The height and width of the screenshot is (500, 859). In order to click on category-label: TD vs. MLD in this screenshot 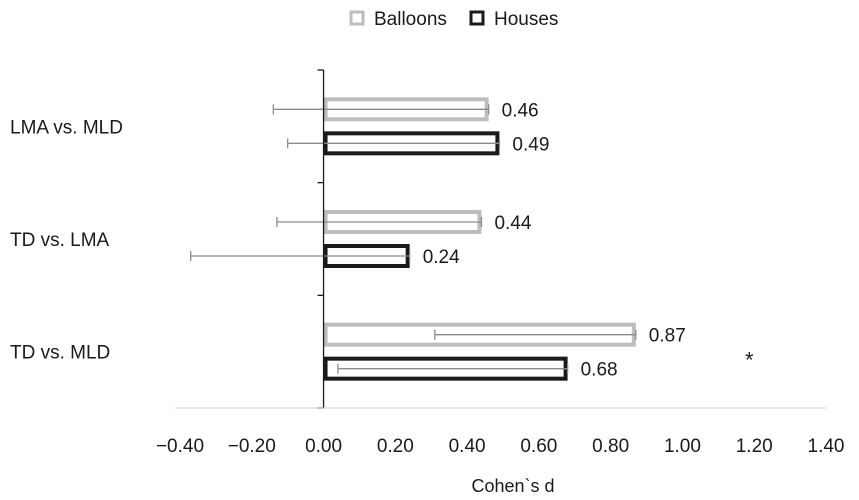, I will do `click(60, 353)`.